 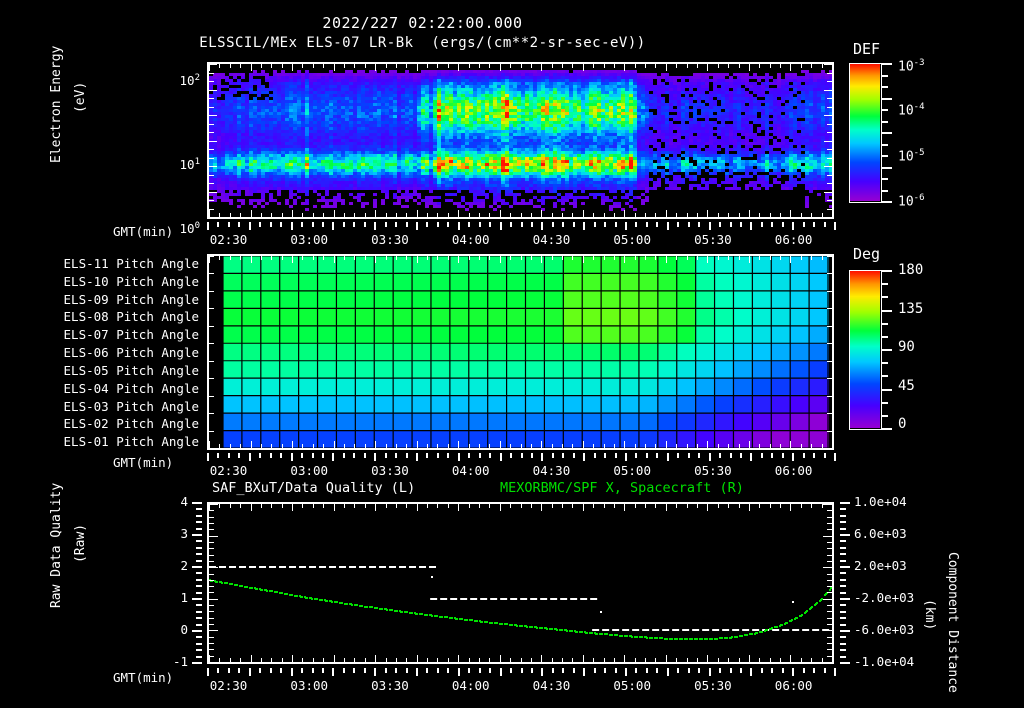 What do you see at coordinates (176, 584) in the screenshot?
I see `timeseries-left-ticks: 4 3 2 1 0 -1` at bounding box center [176, 584].